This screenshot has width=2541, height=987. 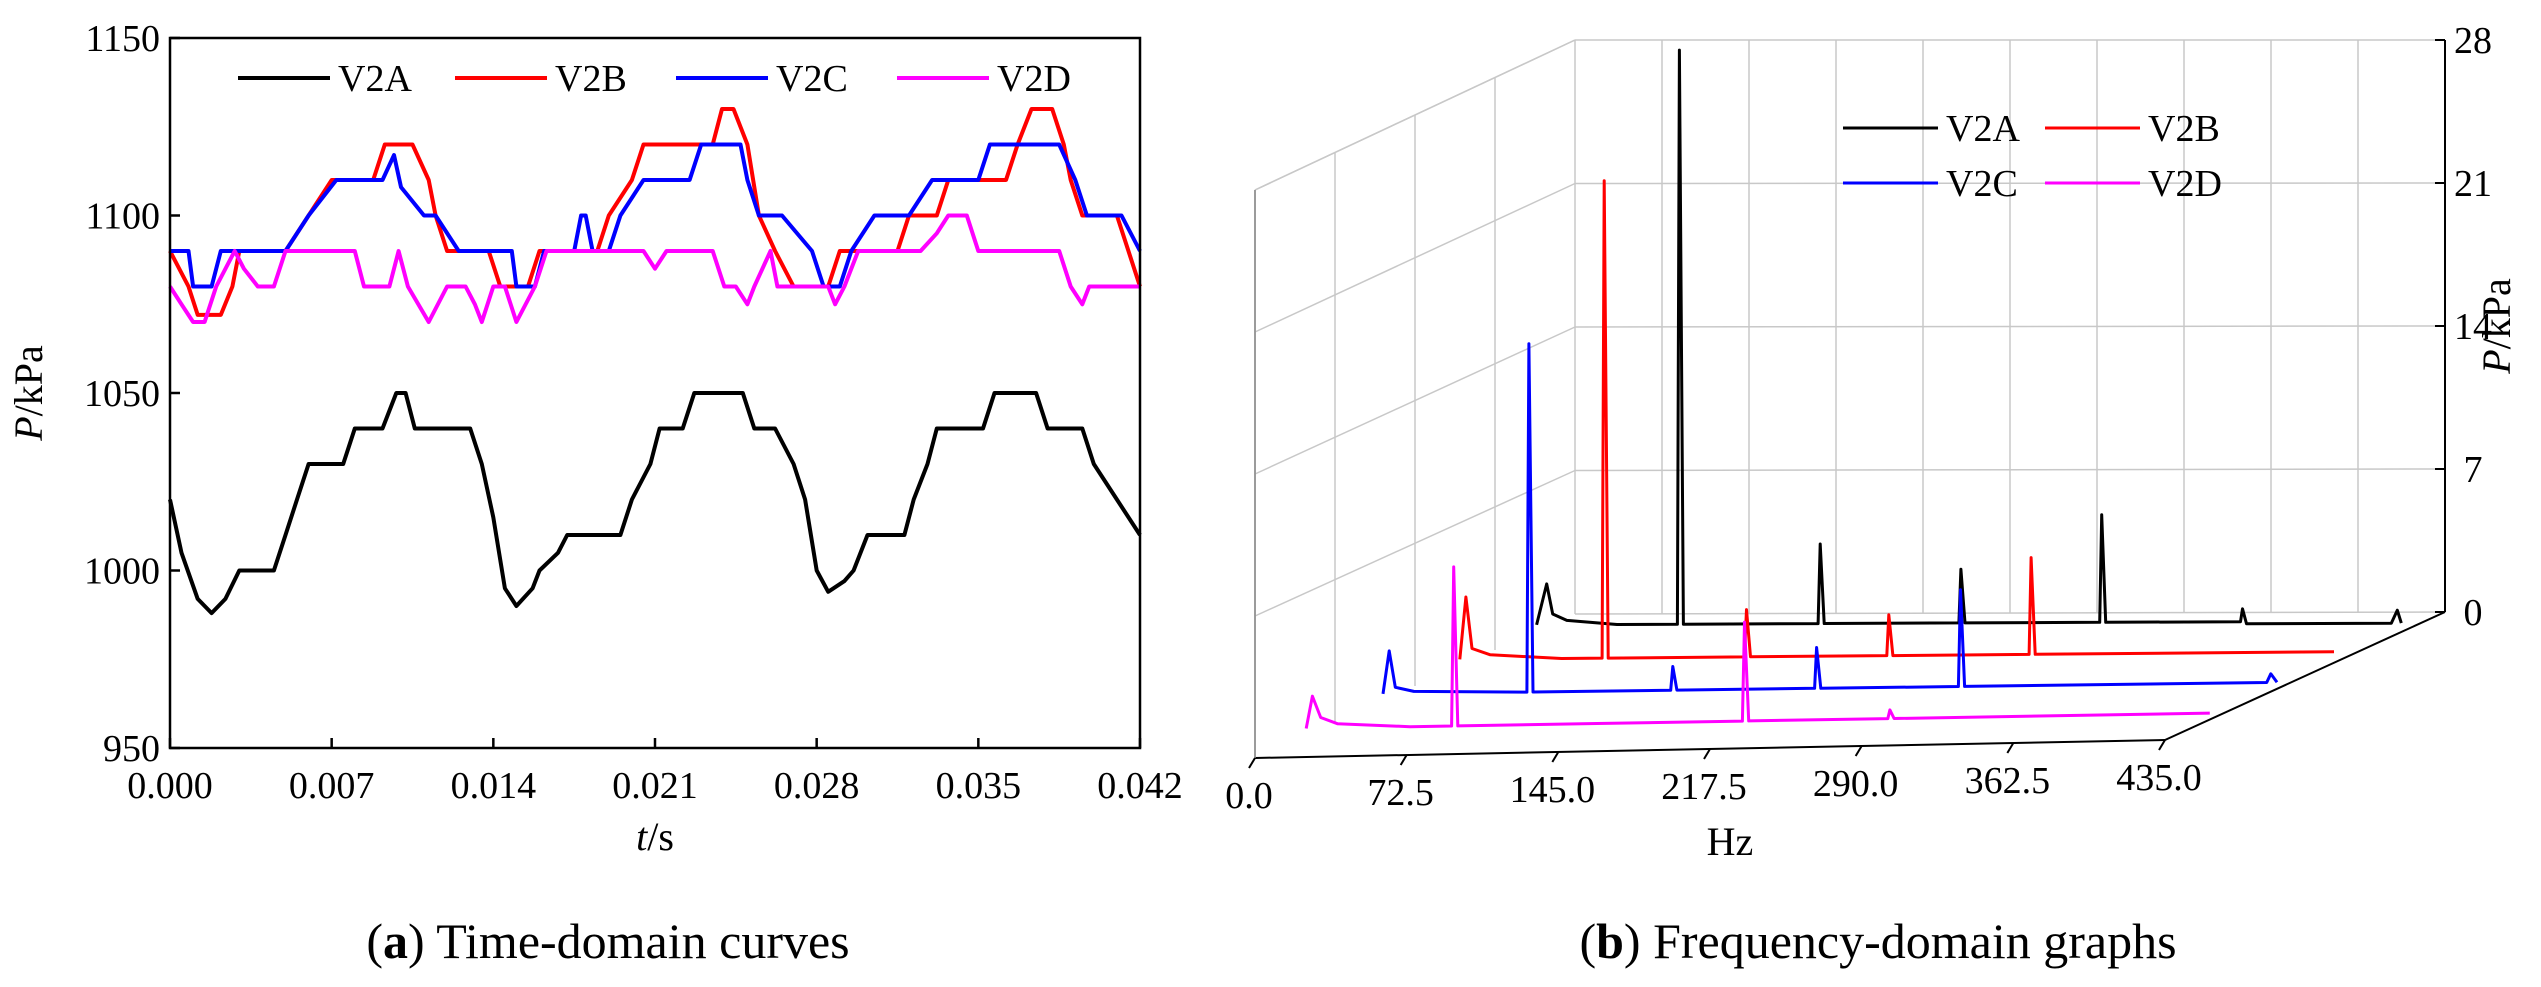 What do you see at coordinates (1140, 786) in the screenshot?
I see `time-domain-x-tick-label: 0.042` at bounding box center [1140, 786].